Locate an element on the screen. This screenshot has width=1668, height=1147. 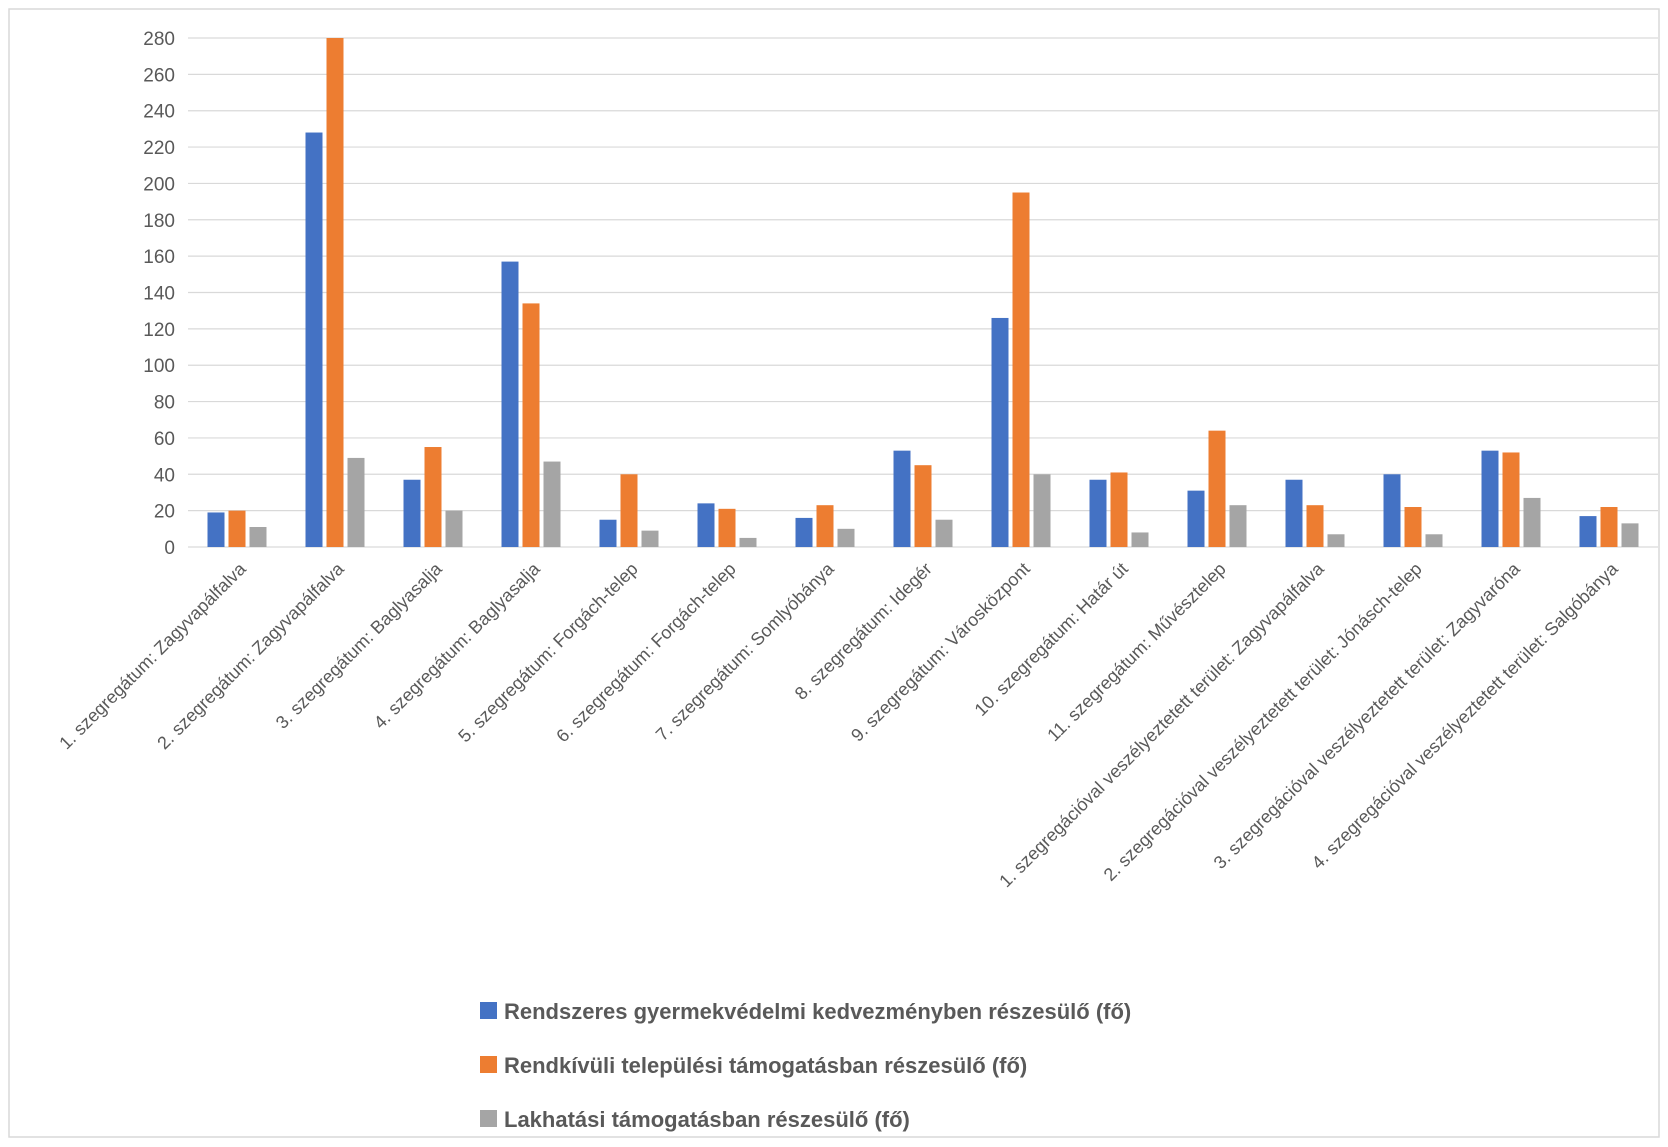
y-tick-label: 140 is located at coordinates (159, 294).